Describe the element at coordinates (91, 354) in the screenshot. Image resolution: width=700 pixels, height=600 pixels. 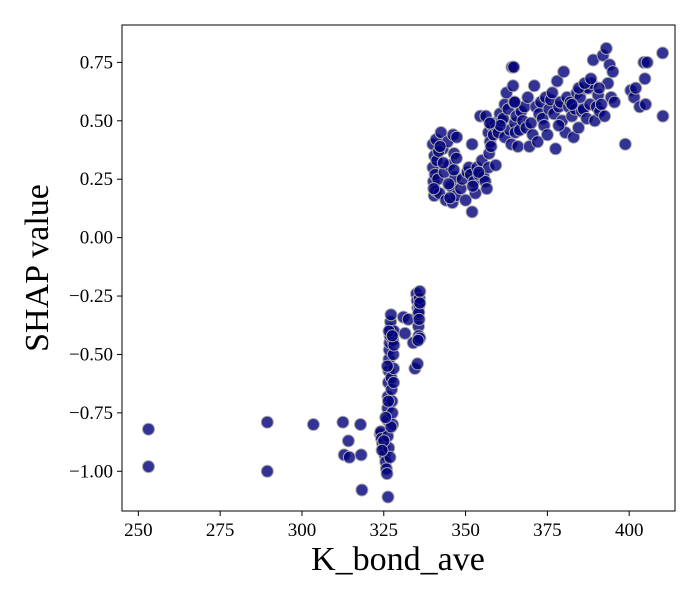
I see `y-tick-label: −0.50` at that location.